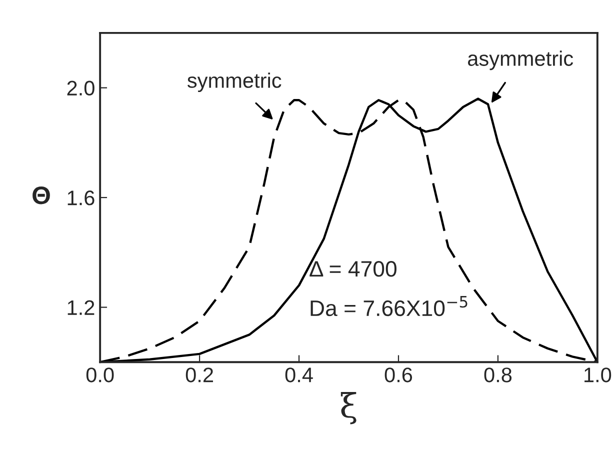 The width and height of the screenshot is (614, 451). I want to click on x-axis-title: ξ, so click(348, 408).